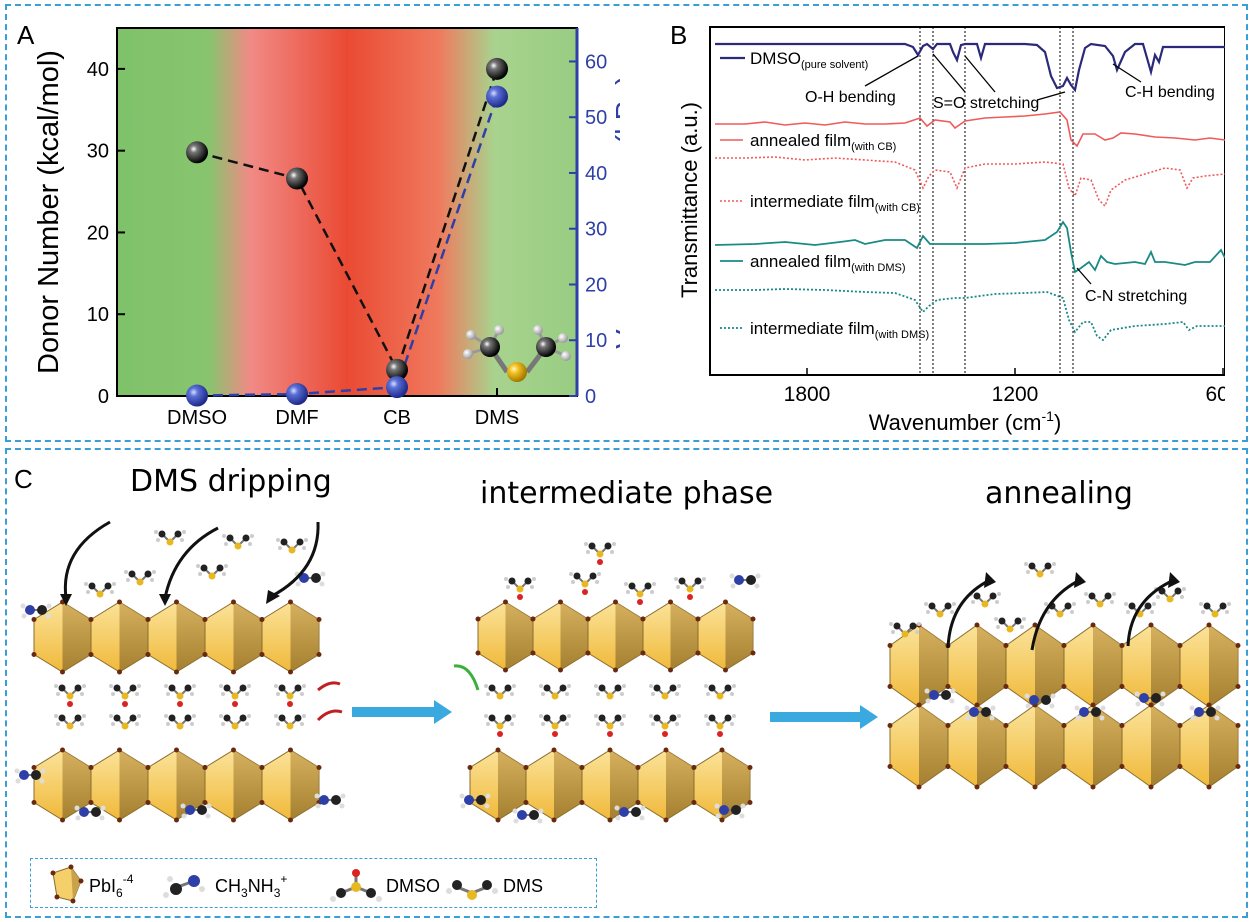 The image size is (1253, 922). What do you see at coordinates (627, 493) in the screenshot?
I see `step-title-intermediate-phase: intermediate phase` at bounding box center [627, 493].